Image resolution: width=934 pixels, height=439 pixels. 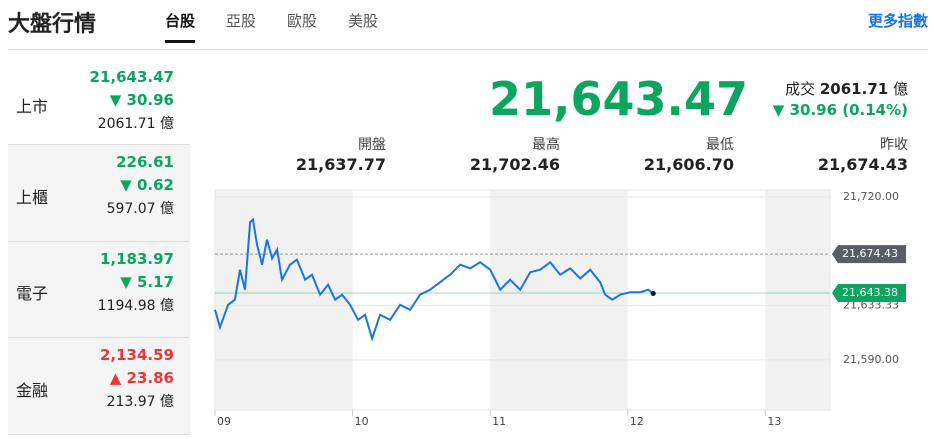 I want to click on divider, so click(x=468, y=49).